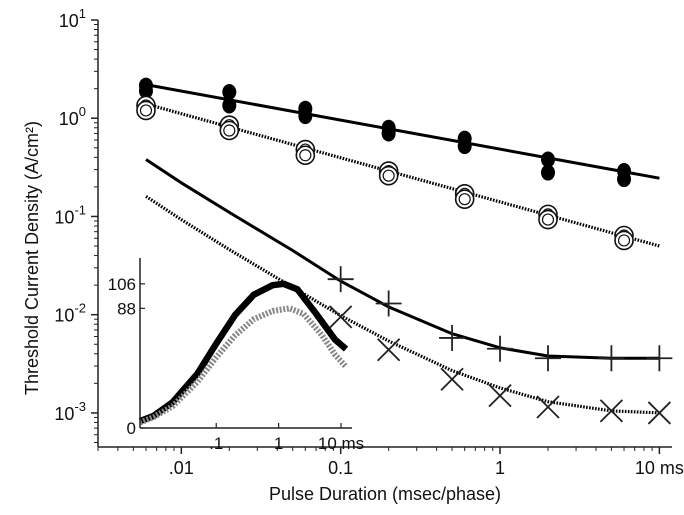 The image size is (684, 515). I want to click on y-tick-label: 10⁻³, so click(70, 411).